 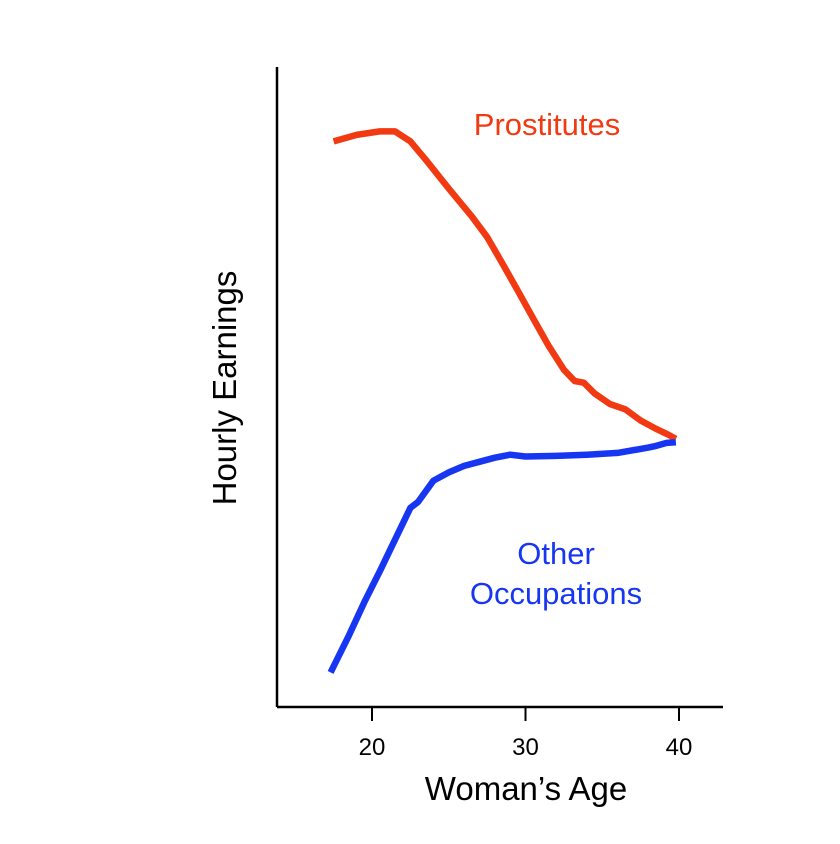 I want to click on series-label-other-occupations-0: Other, so click(x=556, y=553).